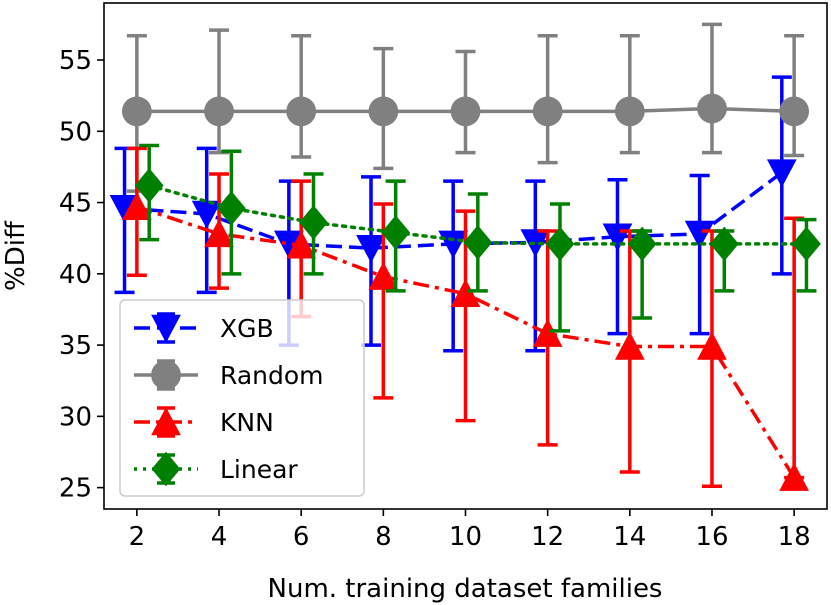 Image resolution: width=831 pixels, height=605 pixels. What do you see at coordinates (219, 537) in the screenshot?
I see `x-tick-label: 4` at bounding box center [219, 537].